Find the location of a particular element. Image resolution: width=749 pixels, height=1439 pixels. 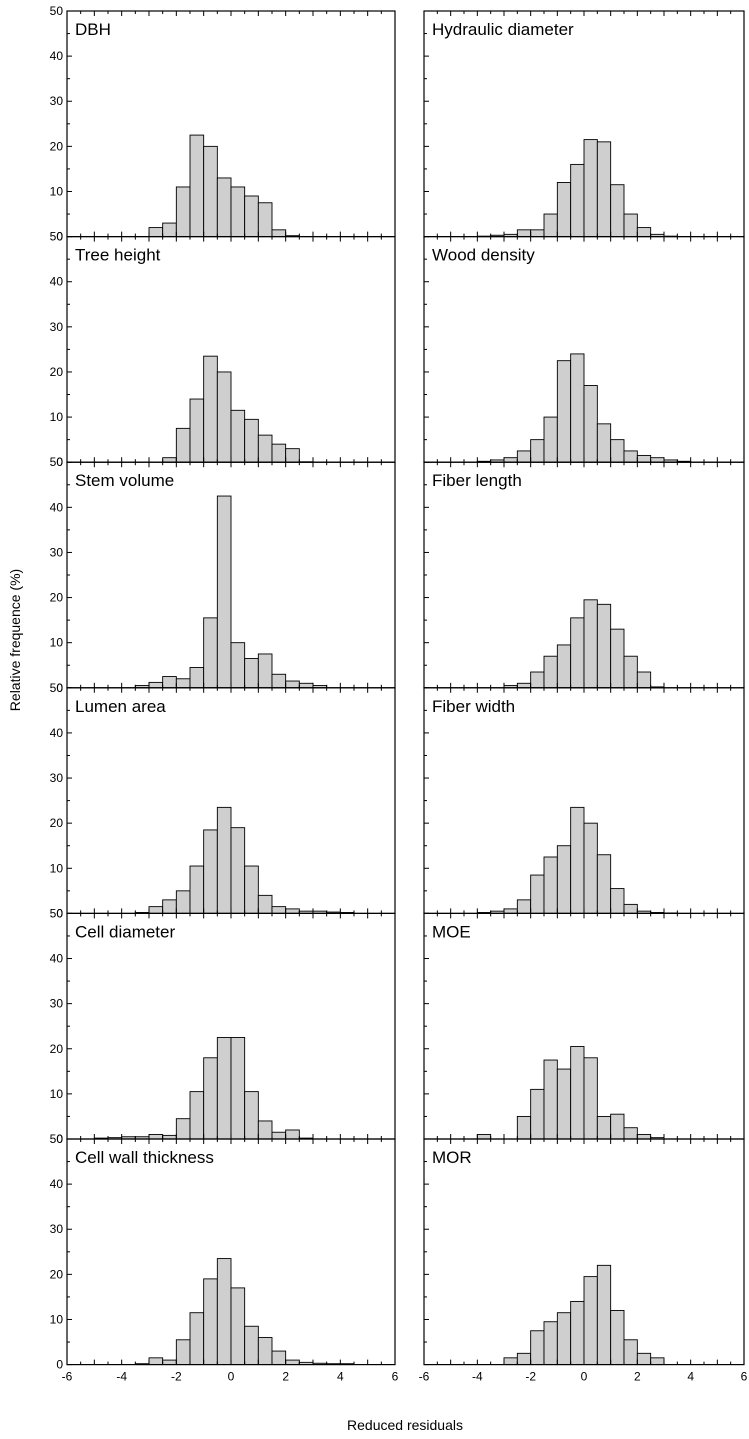

panel-title: Cell wall thickness is located at coordinates (144, 1157).